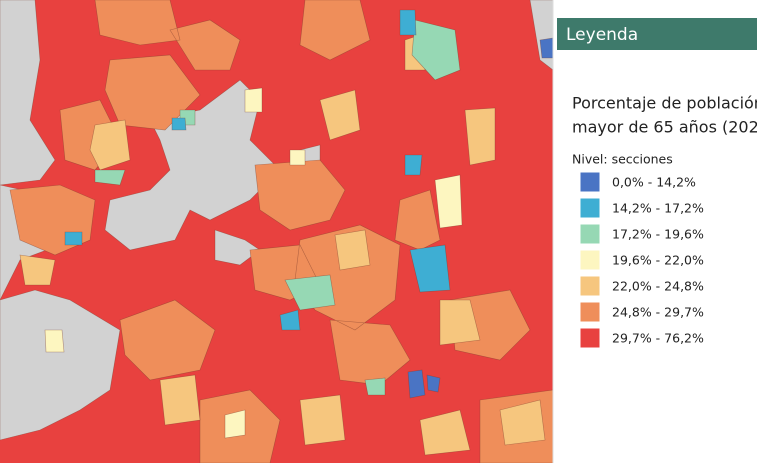  Describe the element at coordinates (657, 34) in the screenshot. I see `legend-header-bar` at that location.